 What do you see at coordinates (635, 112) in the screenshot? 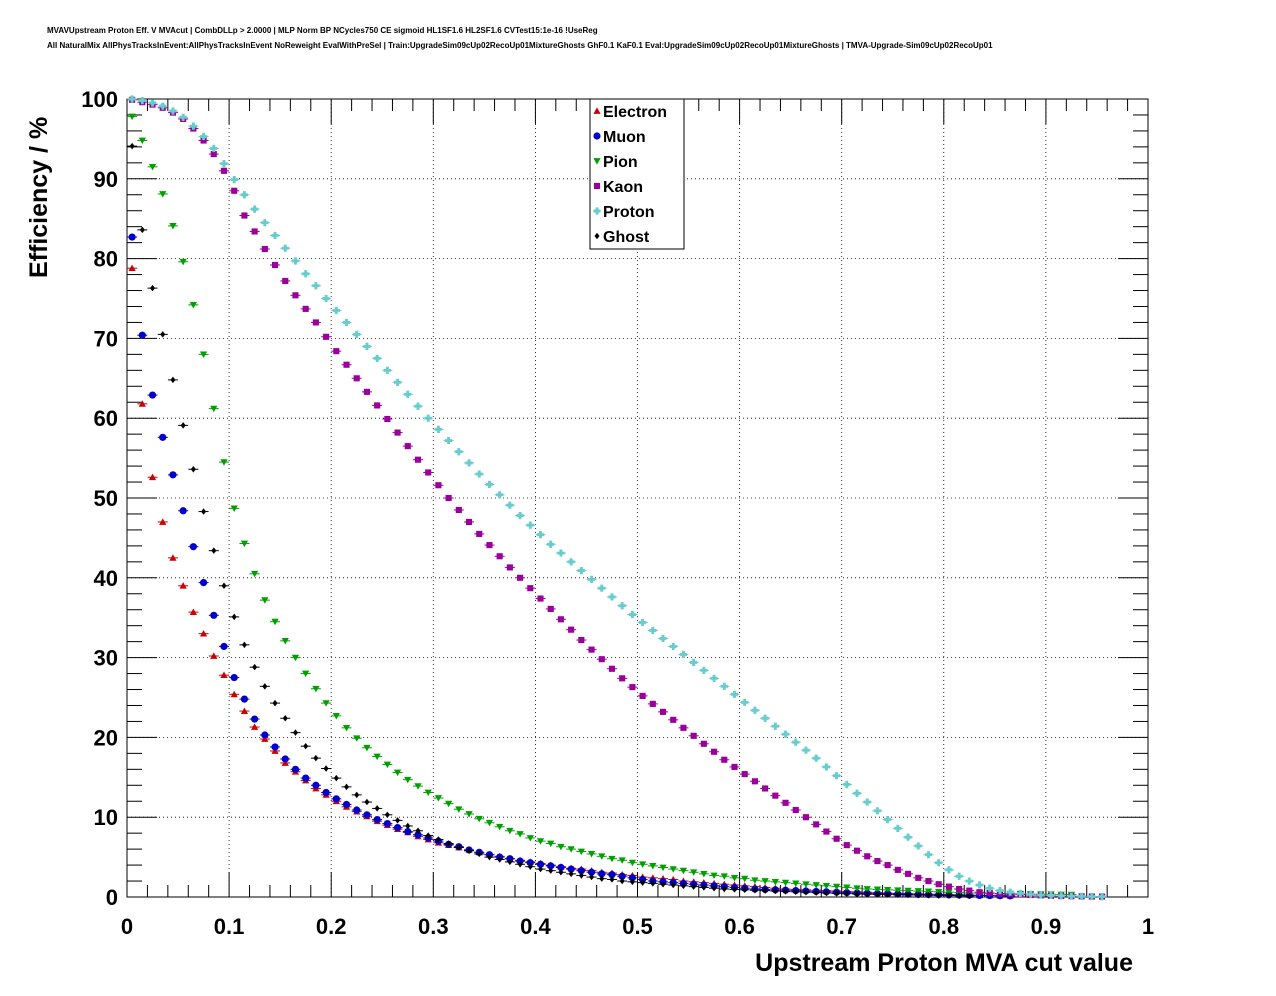
I see `legend-label-electron: Electron` at bounding box center [635, 112].